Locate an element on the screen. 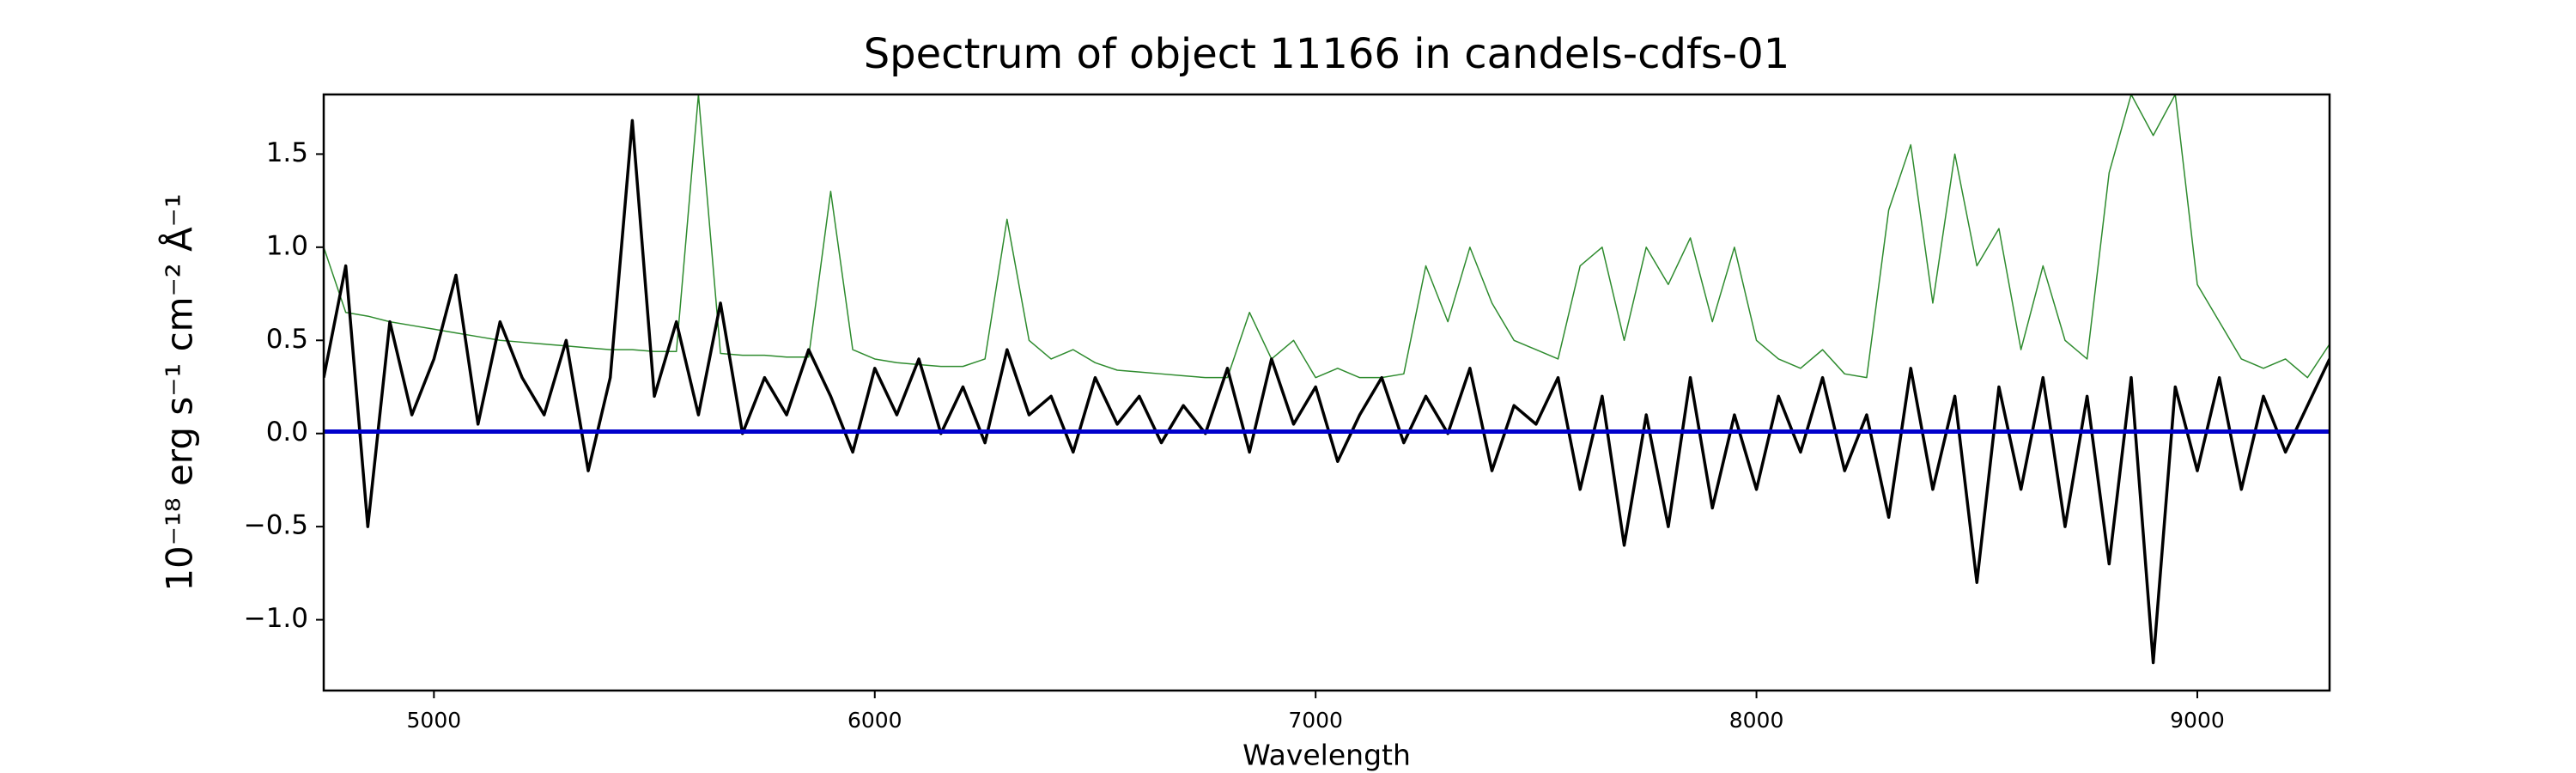 The image size is (2576, 773). x-axis-label: Wavelength is located at coordinates (1327, 755).